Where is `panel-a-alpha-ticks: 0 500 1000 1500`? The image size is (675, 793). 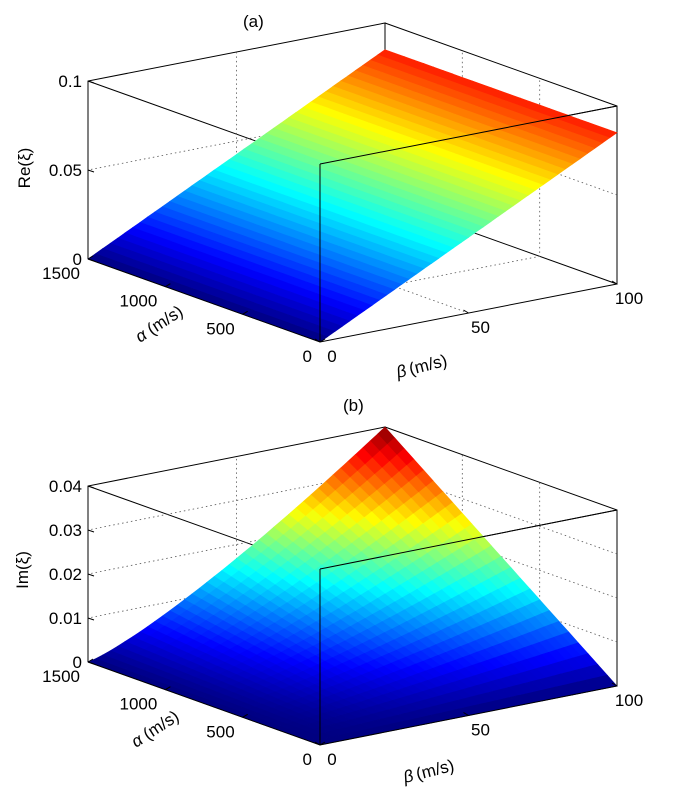
panel-a-alpha-ticks: 0 500 1000 1500 is located at coordinates (184, 310).